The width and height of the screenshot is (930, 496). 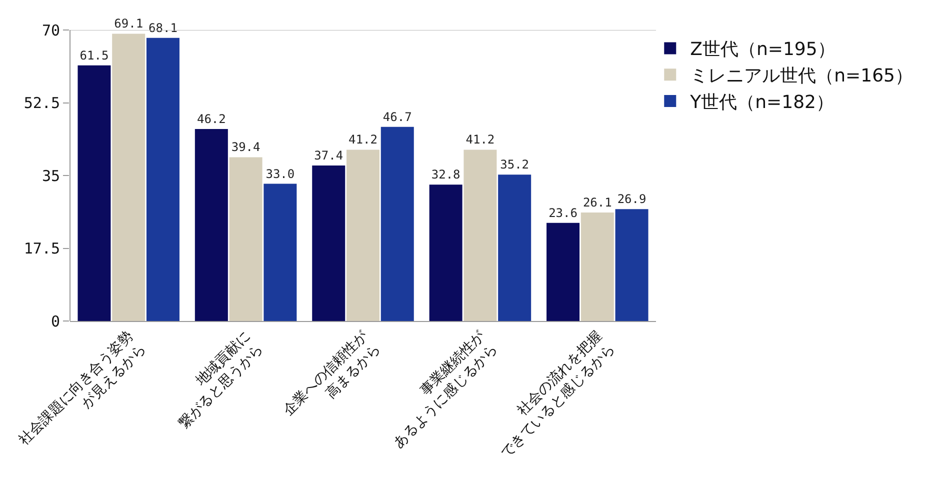 I want to click on data-label: 61.5, so click(x=94, y=55).